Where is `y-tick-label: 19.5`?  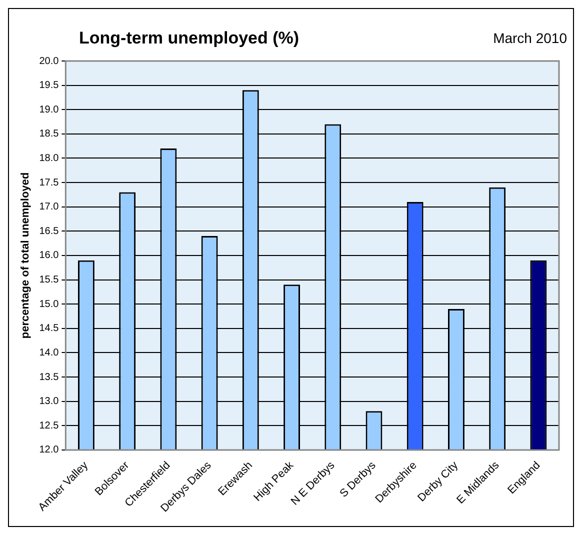
y-tick-label: 19.5 is located at coordinates (49, 86).